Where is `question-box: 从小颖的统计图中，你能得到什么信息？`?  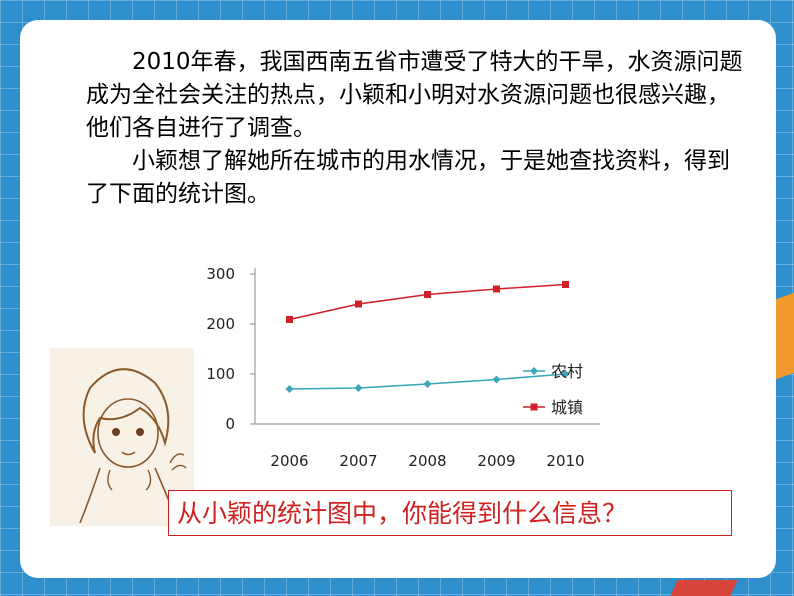 question-box: 从小颖的统计图中，你能得到什么信息？ is located at coordinates (450, 513).